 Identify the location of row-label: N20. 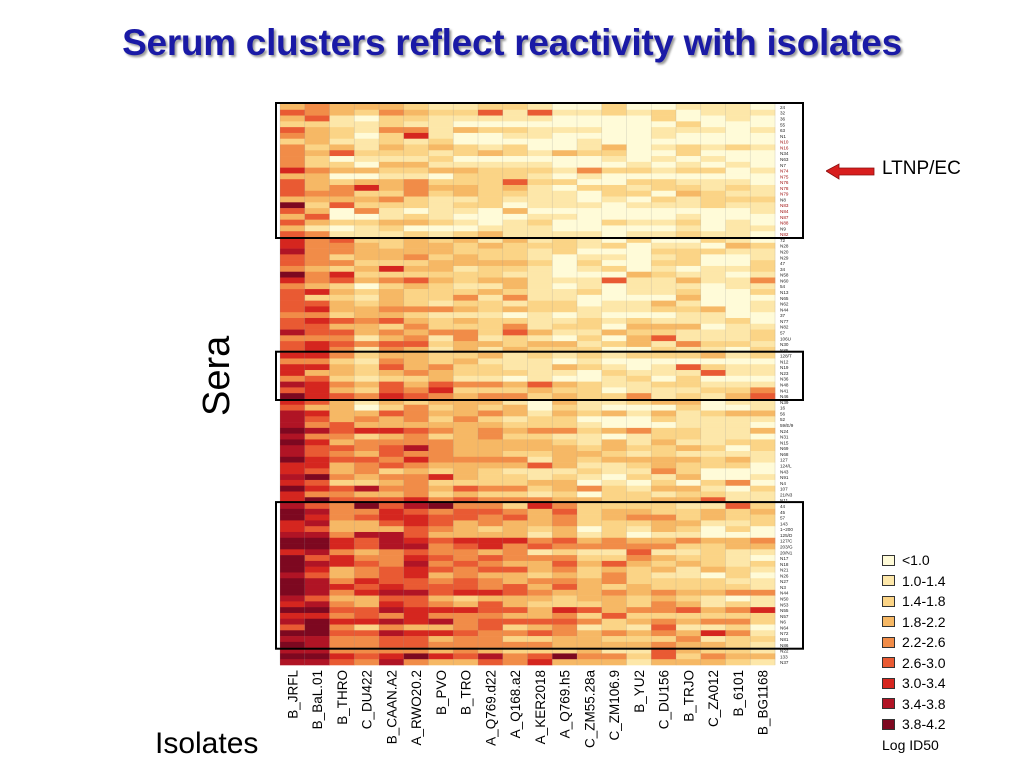
(784, 252).